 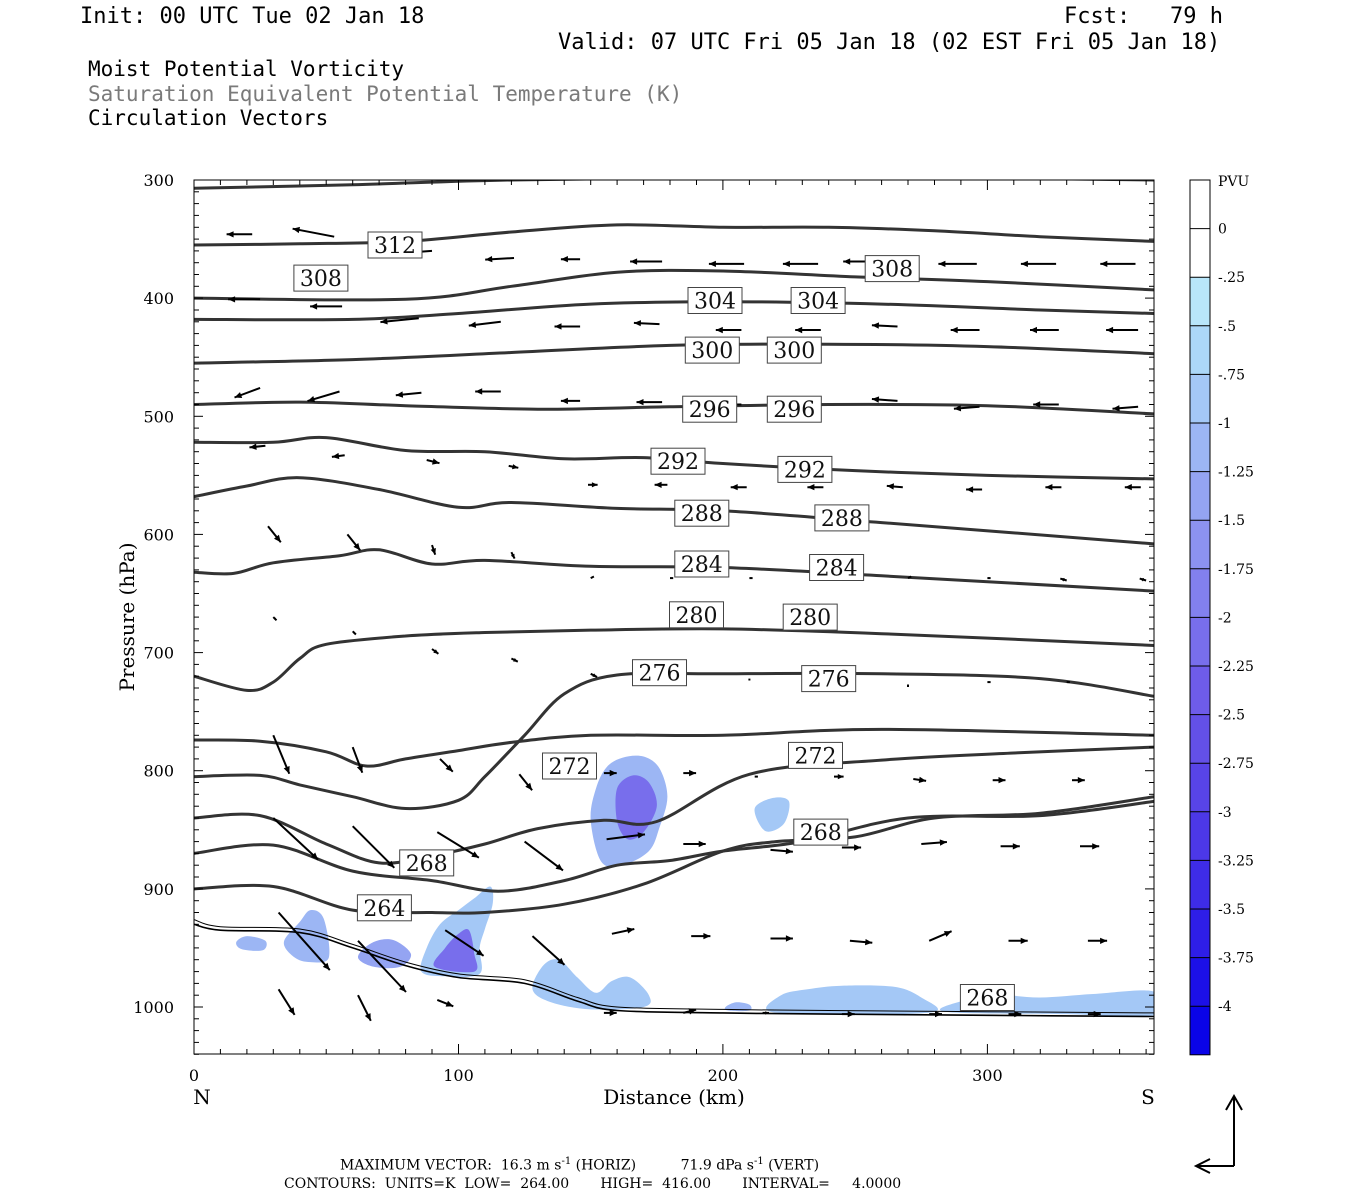 What do you see at coordinates (702, 514) in the screenshot?
I see `svg-text: 288` at bounding box center [702, 514].